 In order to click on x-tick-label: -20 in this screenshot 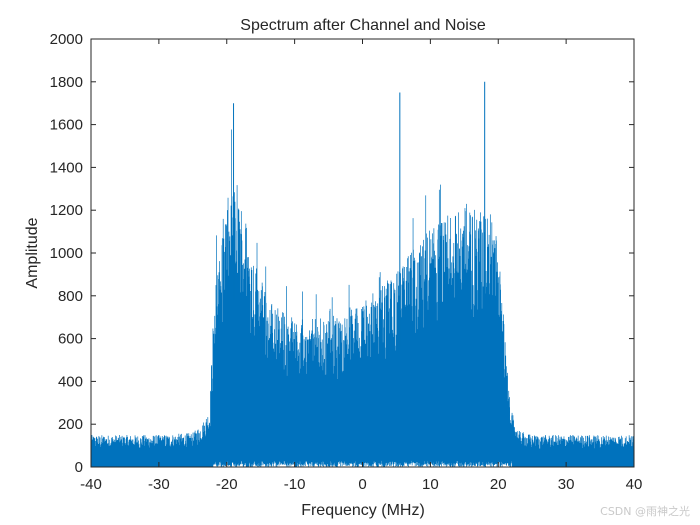, I will do `click(227, 484)`.